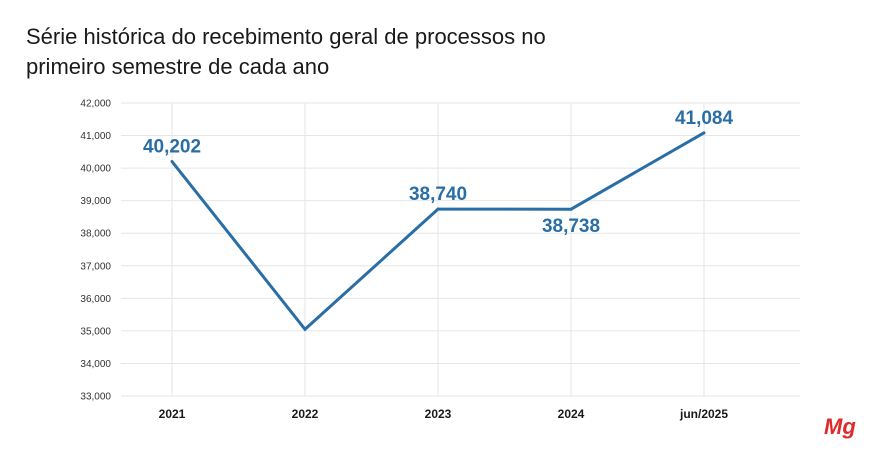 Image resolution: width=881 pixels, height=455 pixels. What do you see at coordinates (571, 226) in the screenshot?
I see `data-label: 38,738` at bounding box center [571, 226].